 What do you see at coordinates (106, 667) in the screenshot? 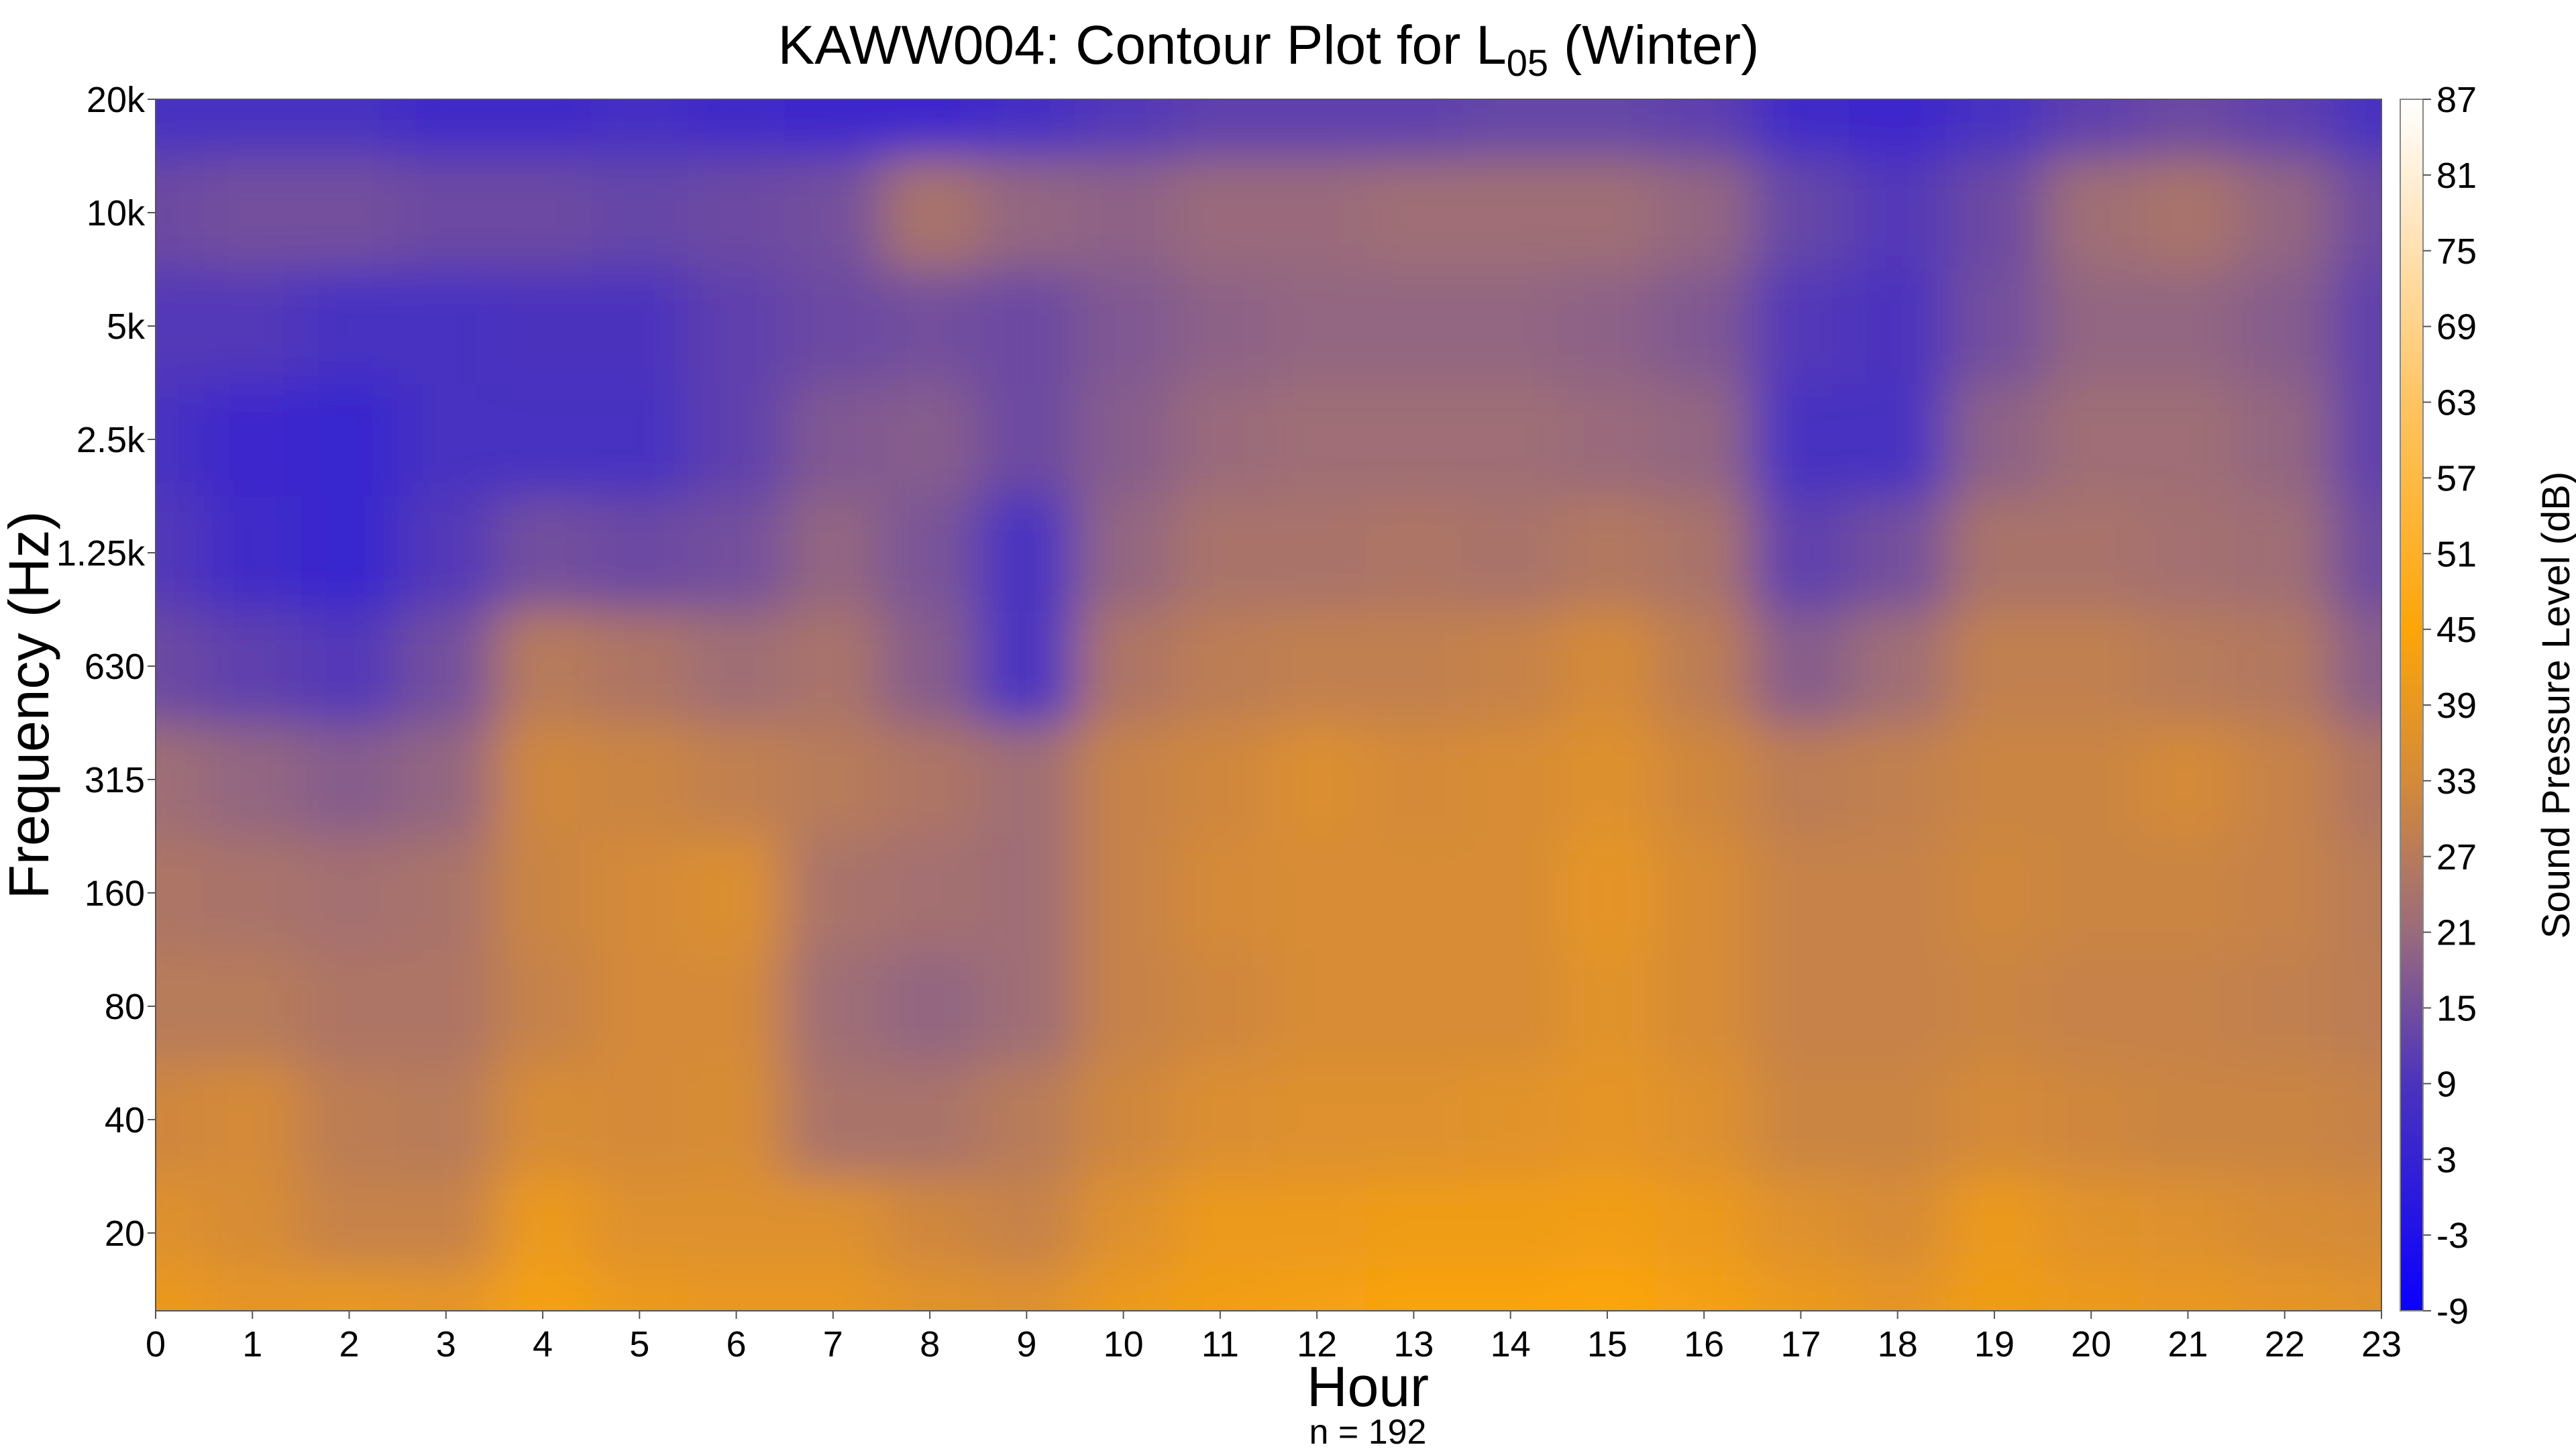
I see `y-axis-ticks: 20 40 80 160 315 630 1.25k 2.5k 5k 10k 20k` at bounding box center [106, 667].